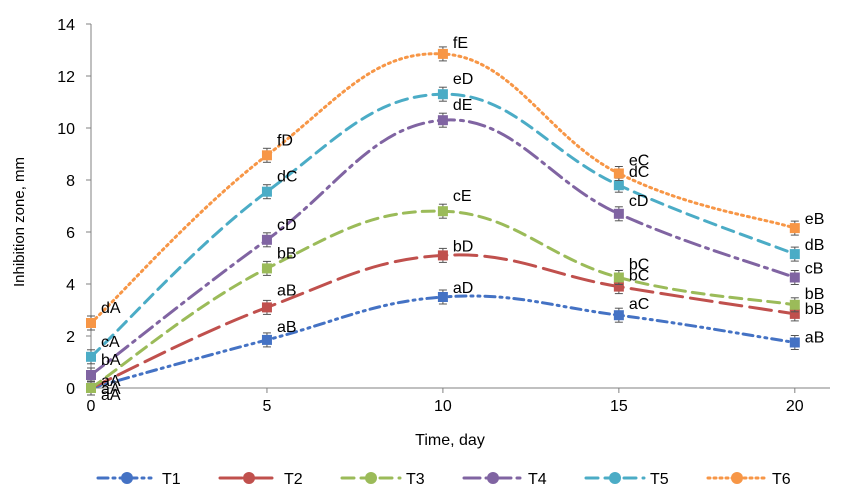 This screenshot has height=499, width=848. Describe the element at coordinates (66, 77) in the screenshot. I see `y-tick-label: 12` at that location.